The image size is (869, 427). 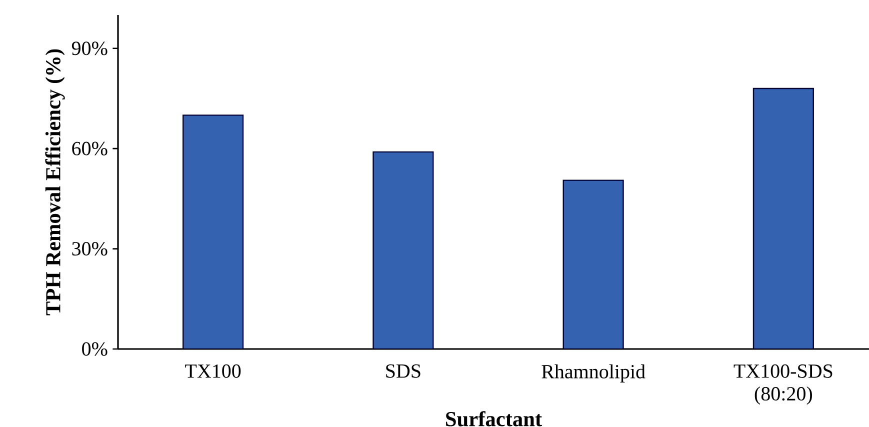 I want to click on y-axis-title: TPH Removal Efficiency (%), so click(x=55, y=182).